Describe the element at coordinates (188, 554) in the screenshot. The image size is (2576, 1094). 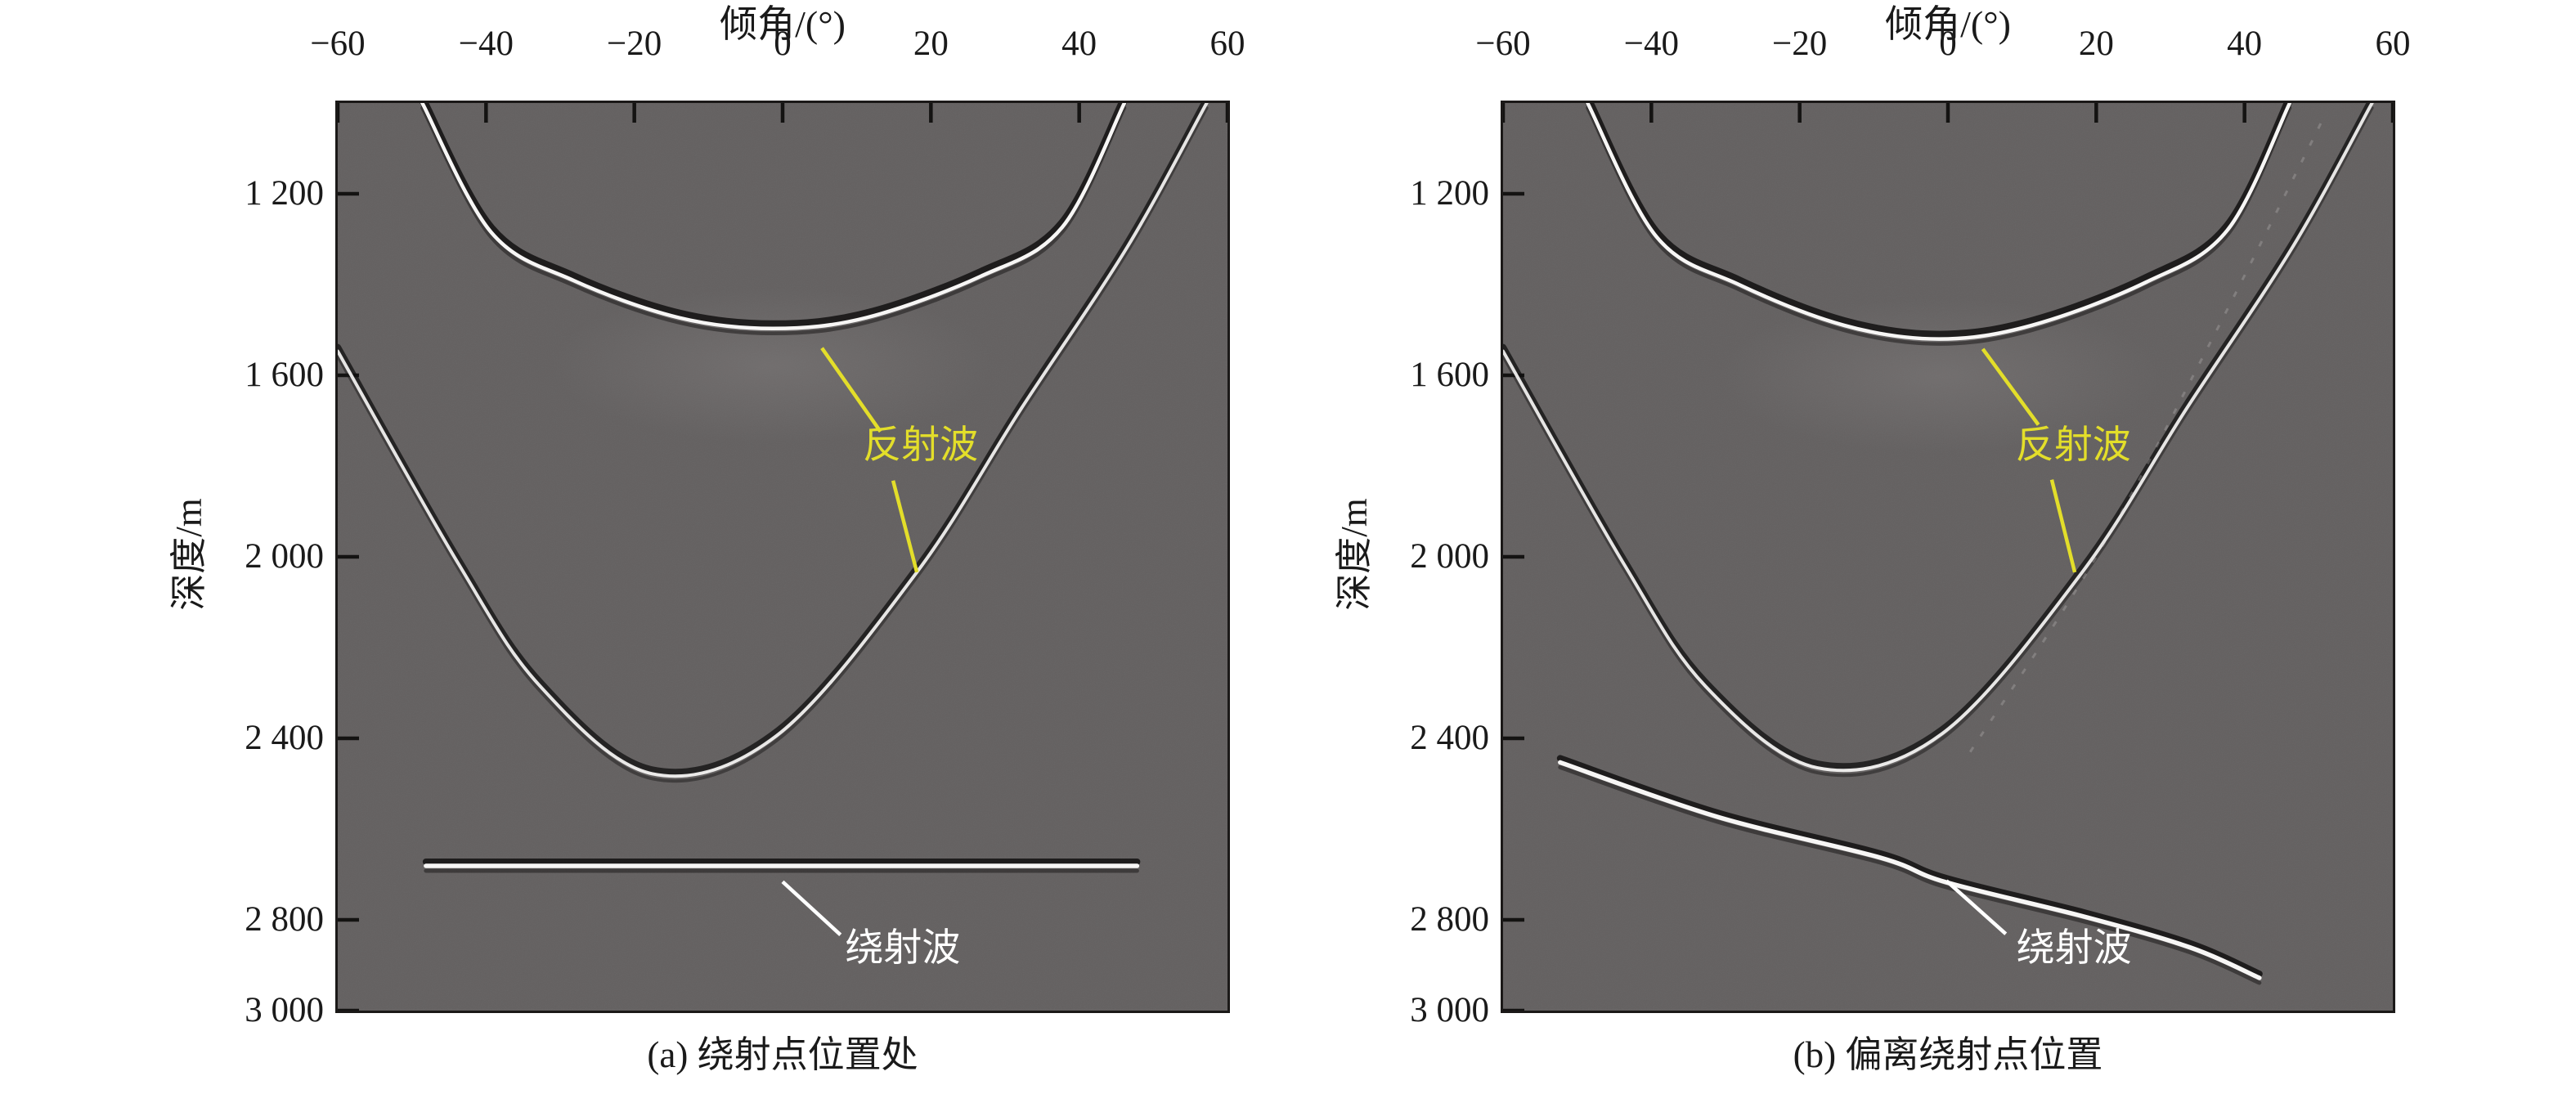
I see `y-axis-title-a: 深度/m` at that location.